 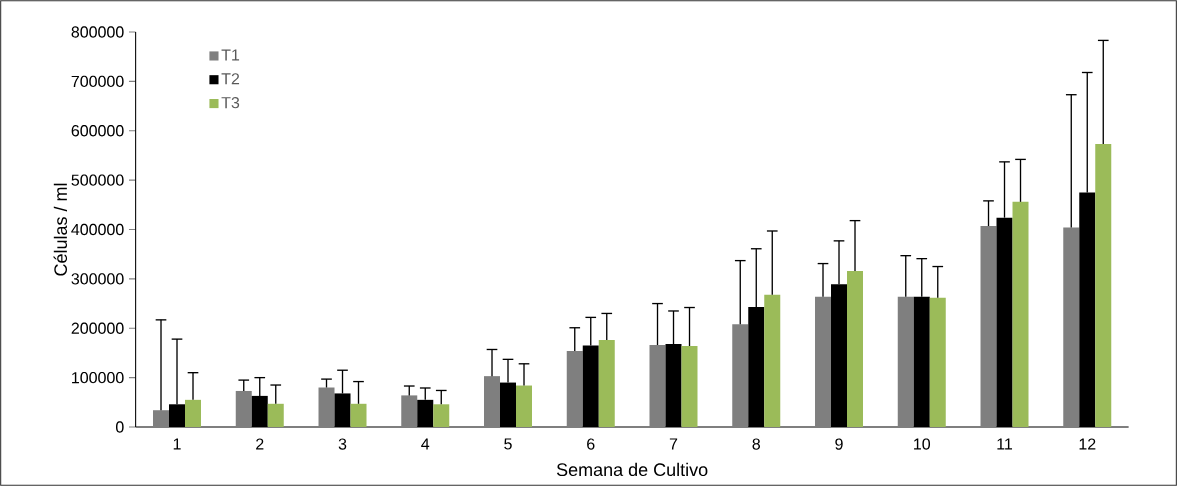 What do you see at coordinates (60, 229) in the screenshot?
I see `y-axis-title: Células / ml` at bounding box center [60, 229].